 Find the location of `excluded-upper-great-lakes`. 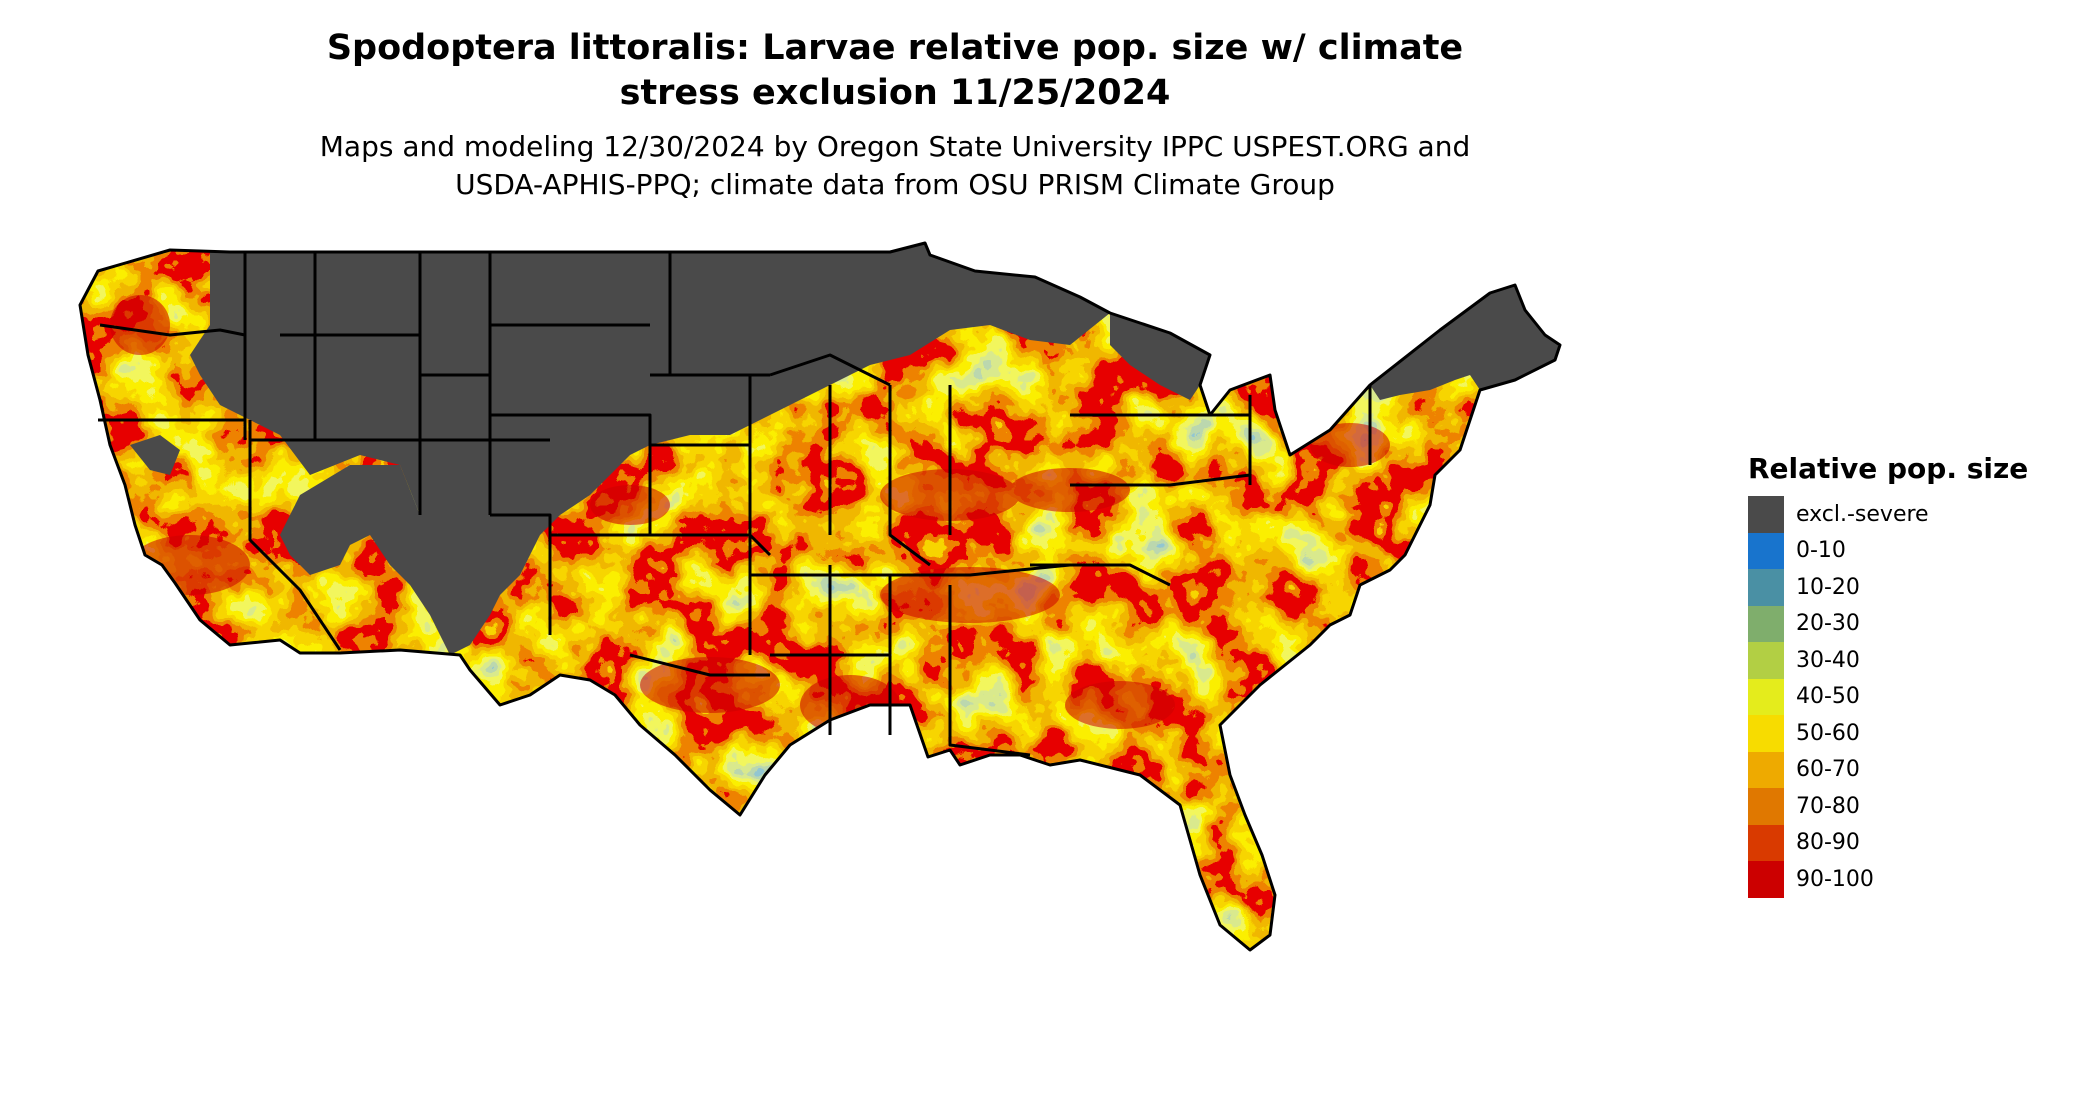

excluded-upper-great-lakes is located at coordinates (1160, 356).